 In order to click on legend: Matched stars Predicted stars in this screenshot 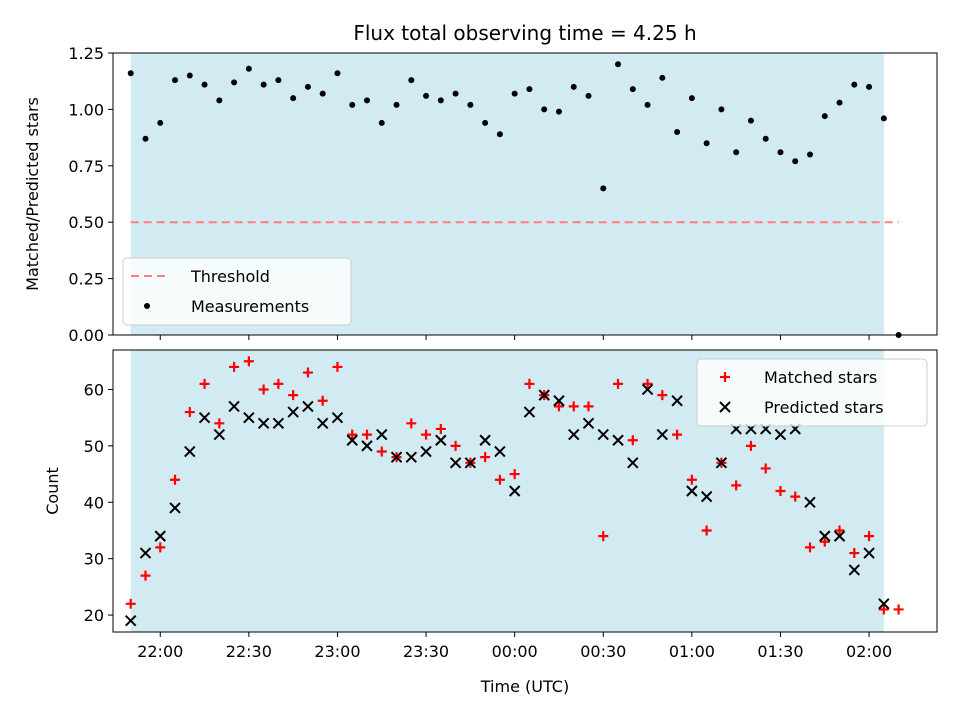, I will do `click(812, 392)`.